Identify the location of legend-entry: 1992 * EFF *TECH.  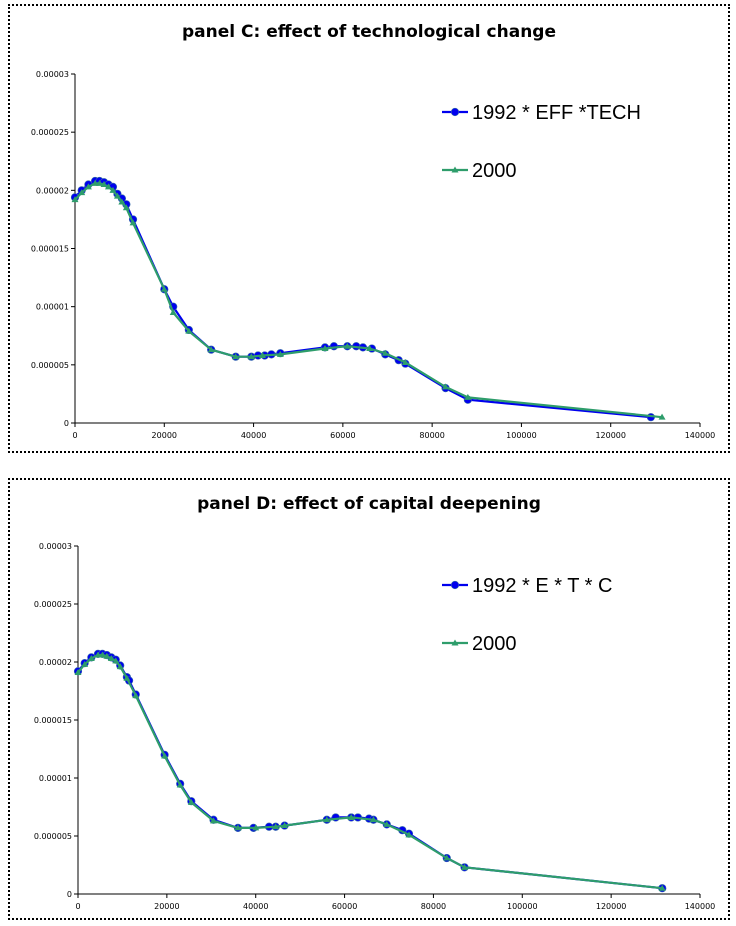
(541, 113).